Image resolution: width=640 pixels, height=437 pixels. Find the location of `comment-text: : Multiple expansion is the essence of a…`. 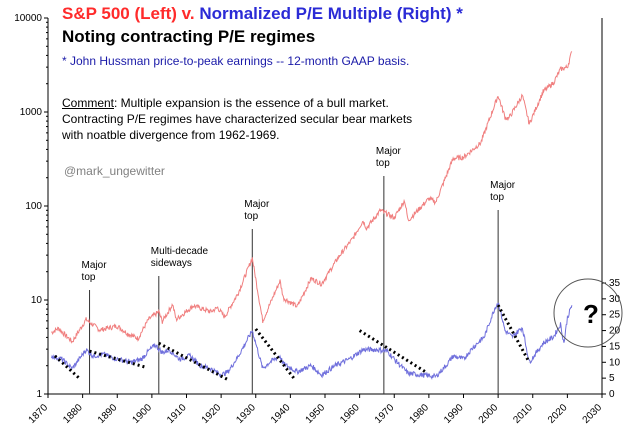

comment-text: : Multiple expansion is the essence of a… is located at coordinates (237, 119).